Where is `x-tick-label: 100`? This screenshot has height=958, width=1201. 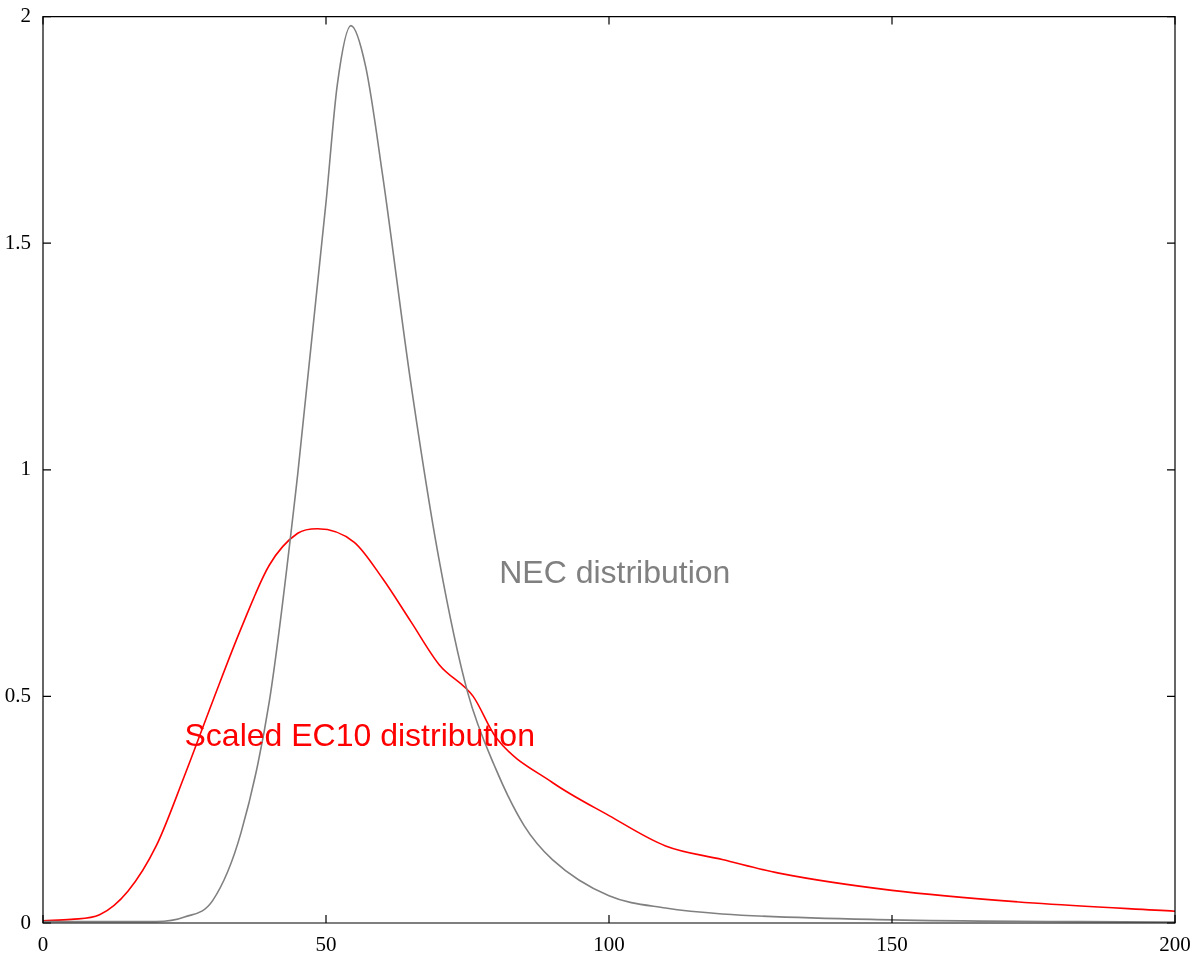 x-tick-label: 100 is located at coordinates (609, 944).